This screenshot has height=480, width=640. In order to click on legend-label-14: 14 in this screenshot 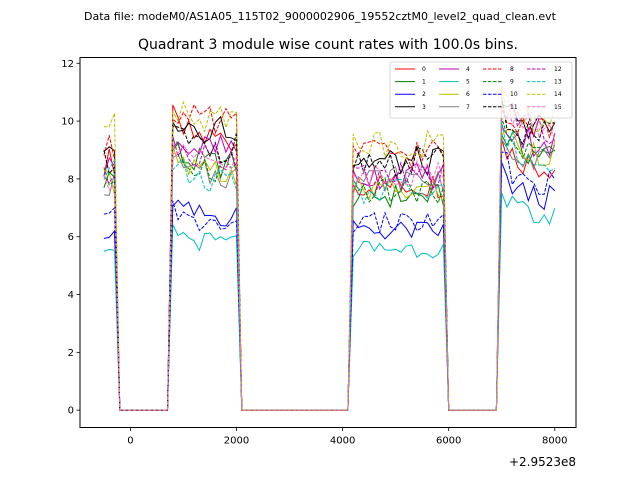, I will do `click(558, 94)`.